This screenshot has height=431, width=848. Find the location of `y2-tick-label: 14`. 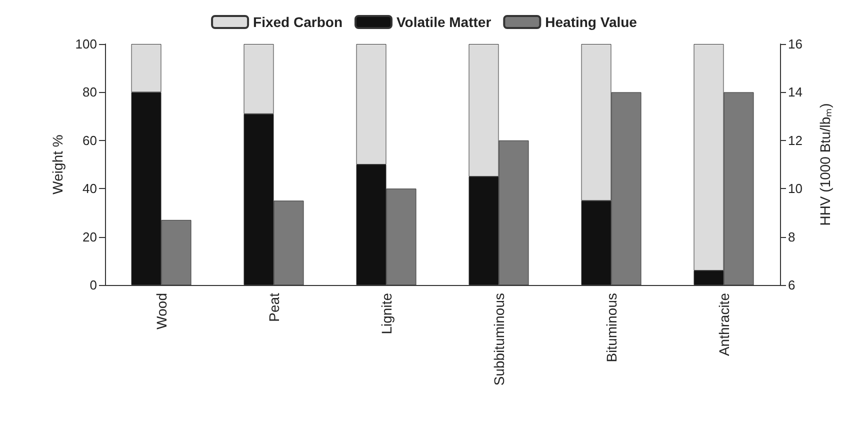

y2-tick-label: 14 is located at coordinates (795, 92).